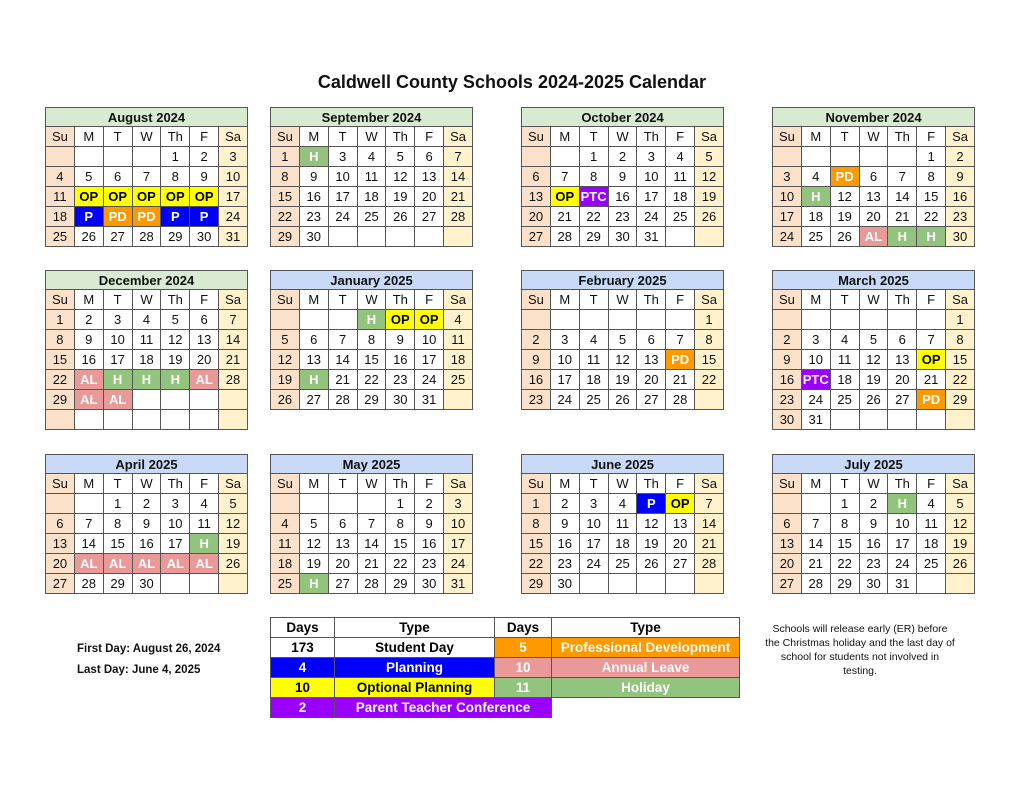  I want to click on day-cell: 14, so click(902, 196).